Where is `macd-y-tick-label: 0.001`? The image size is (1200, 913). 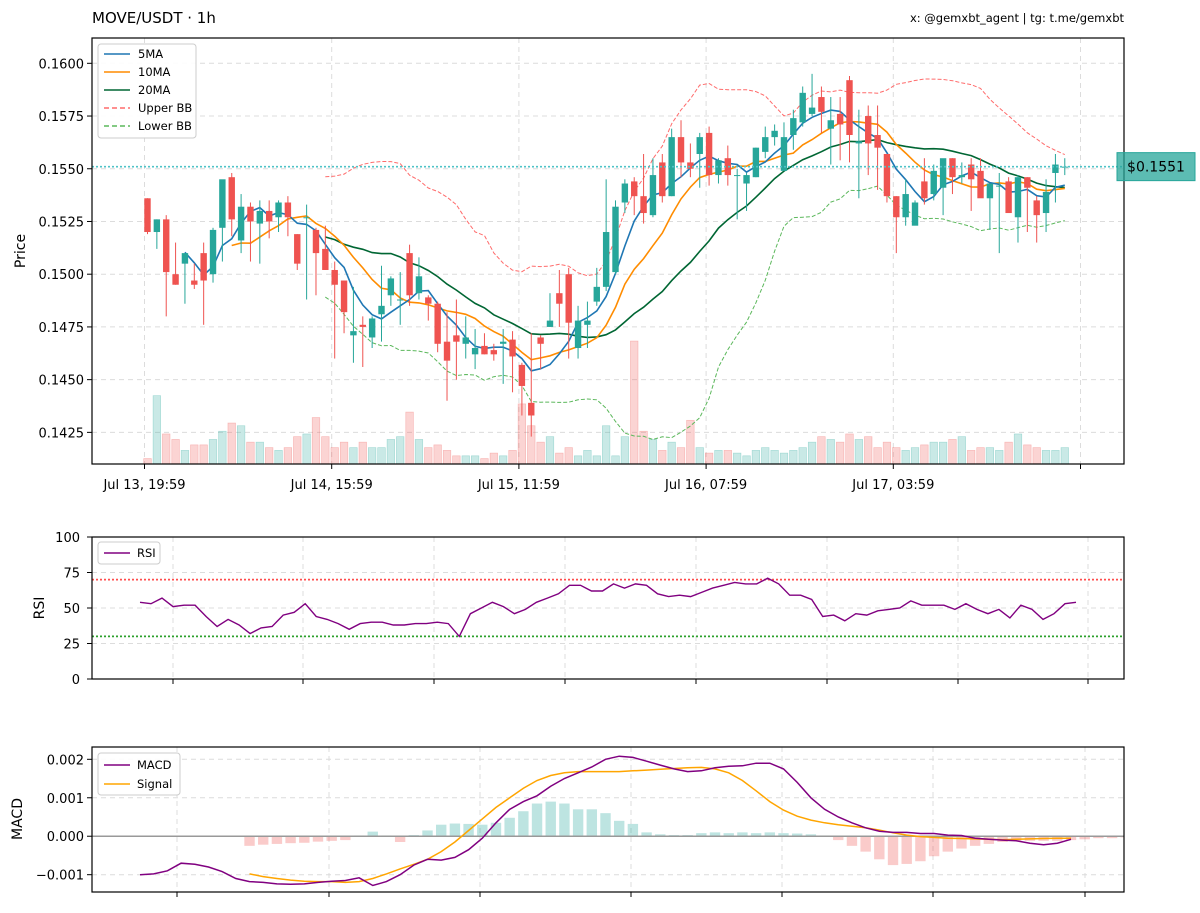
macd-y-tick-label: 0.001 is located at coordinates (65, 799).